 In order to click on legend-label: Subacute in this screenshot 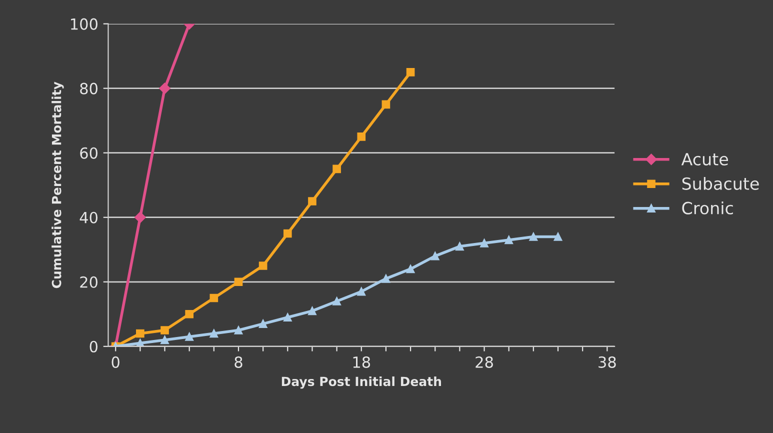, I will do `click(720, 183)`.